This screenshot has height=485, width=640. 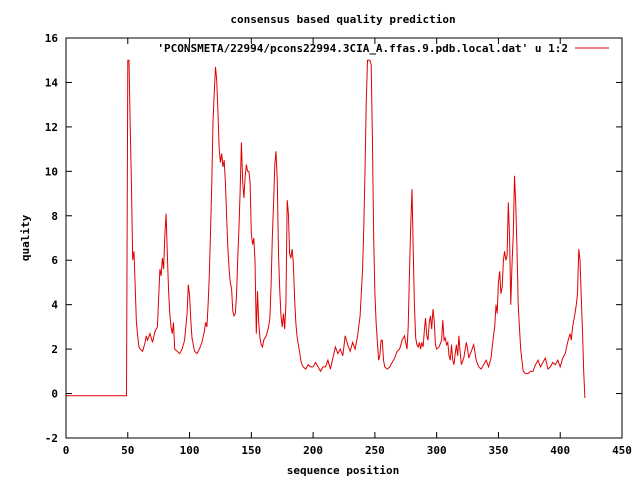 What do you see at coordinates (51, 171) in the screenshot?
I see `y-tick-label-6: 10` at bounding box center [51, 171].